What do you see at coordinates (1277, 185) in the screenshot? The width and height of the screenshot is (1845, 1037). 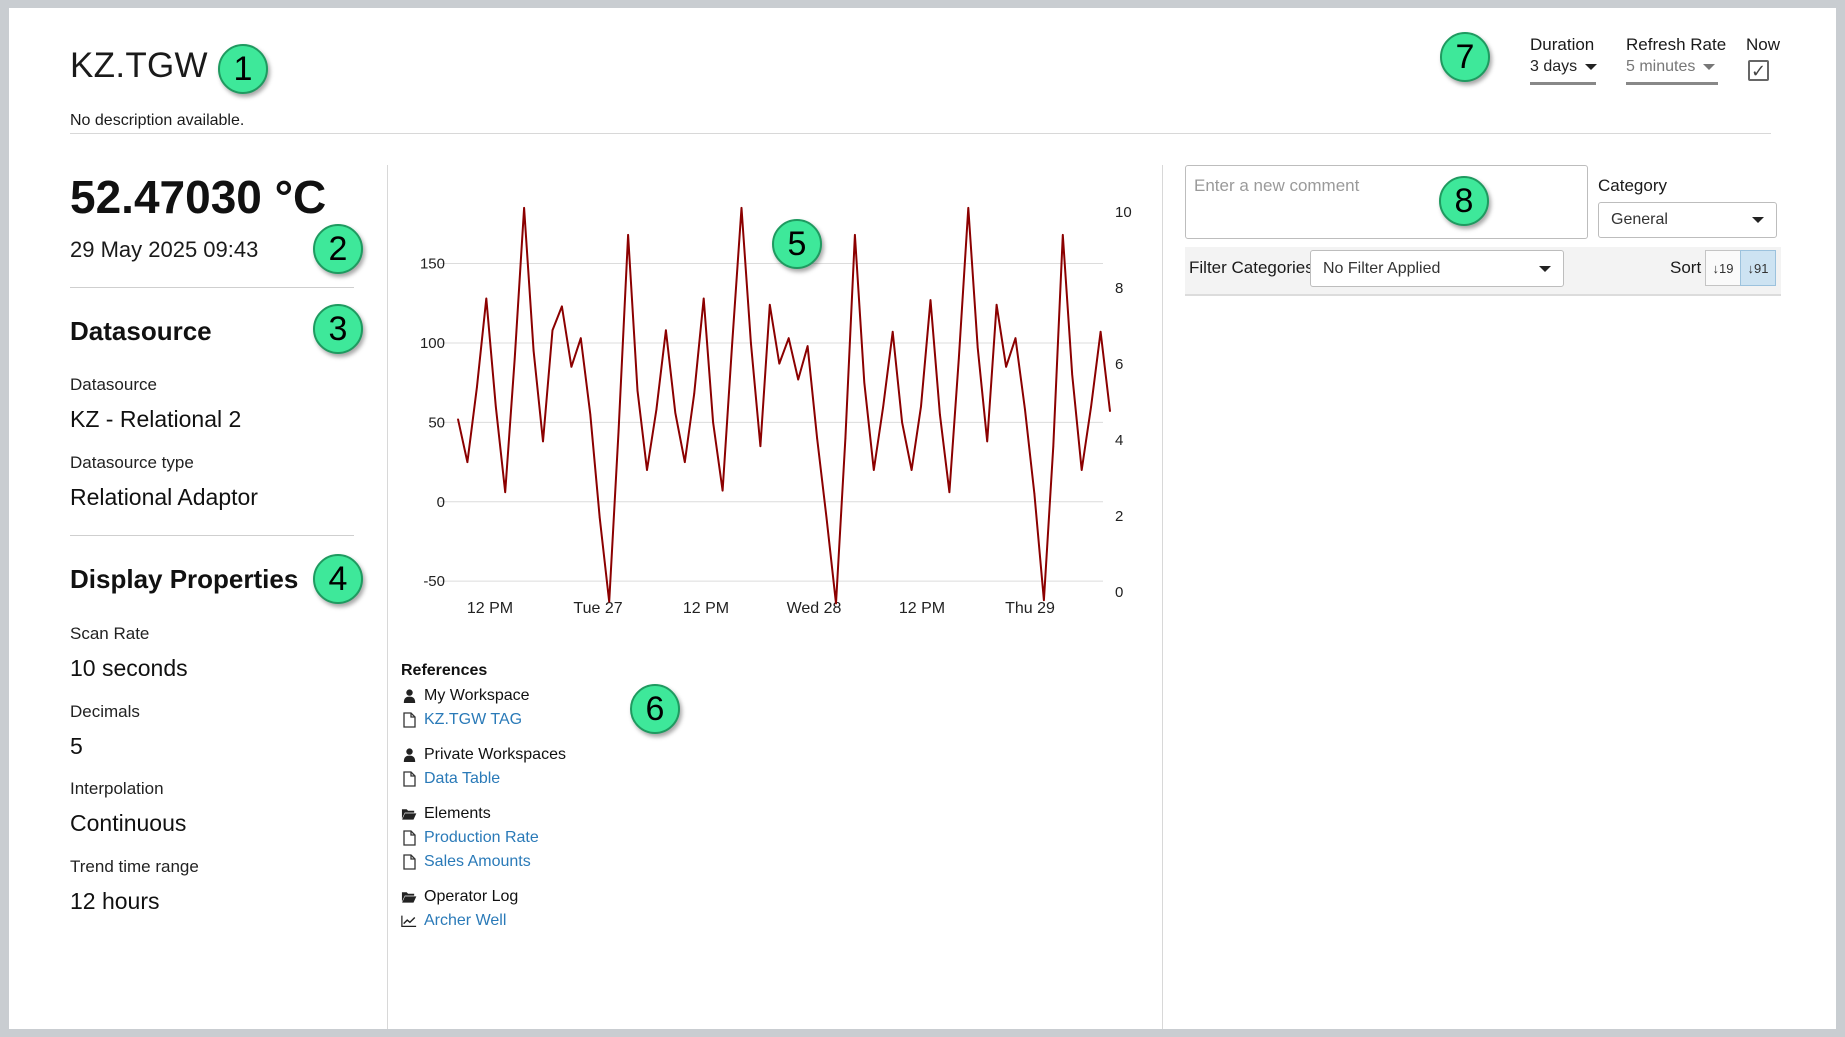 I see `comment-placeholder: Enter a new comment` at bounding box center [1277, 185].